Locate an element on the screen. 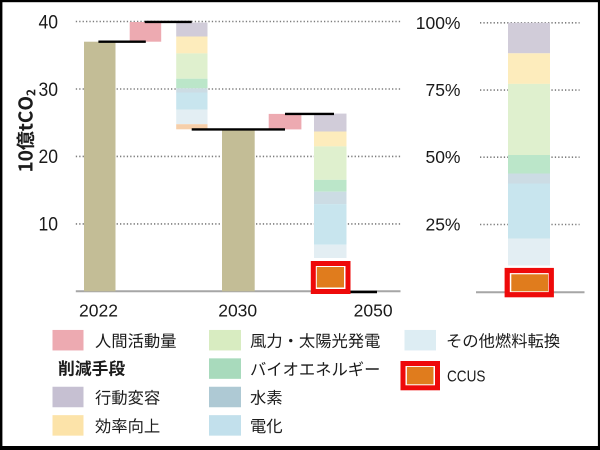  svg-text: 2030 is located at coordinates (237, 310).